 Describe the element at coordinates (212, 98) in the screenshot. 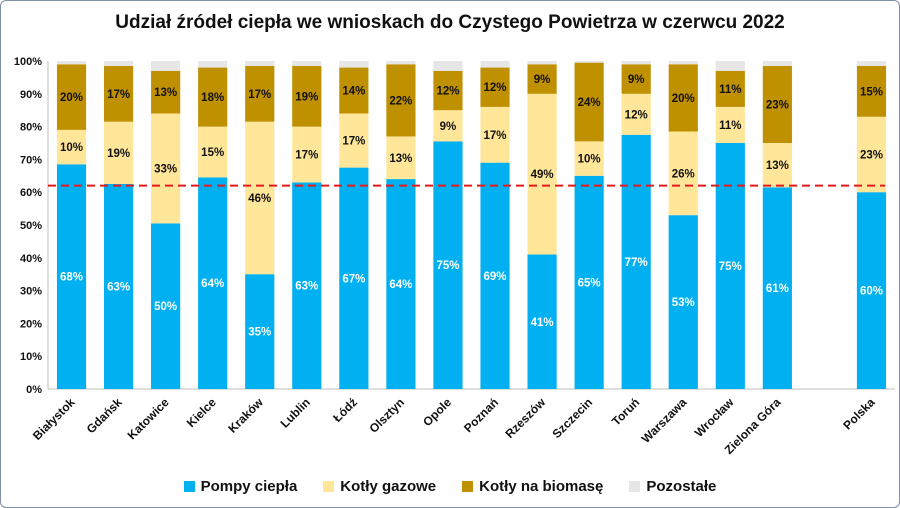

I see `data-label: 18%` at that location.